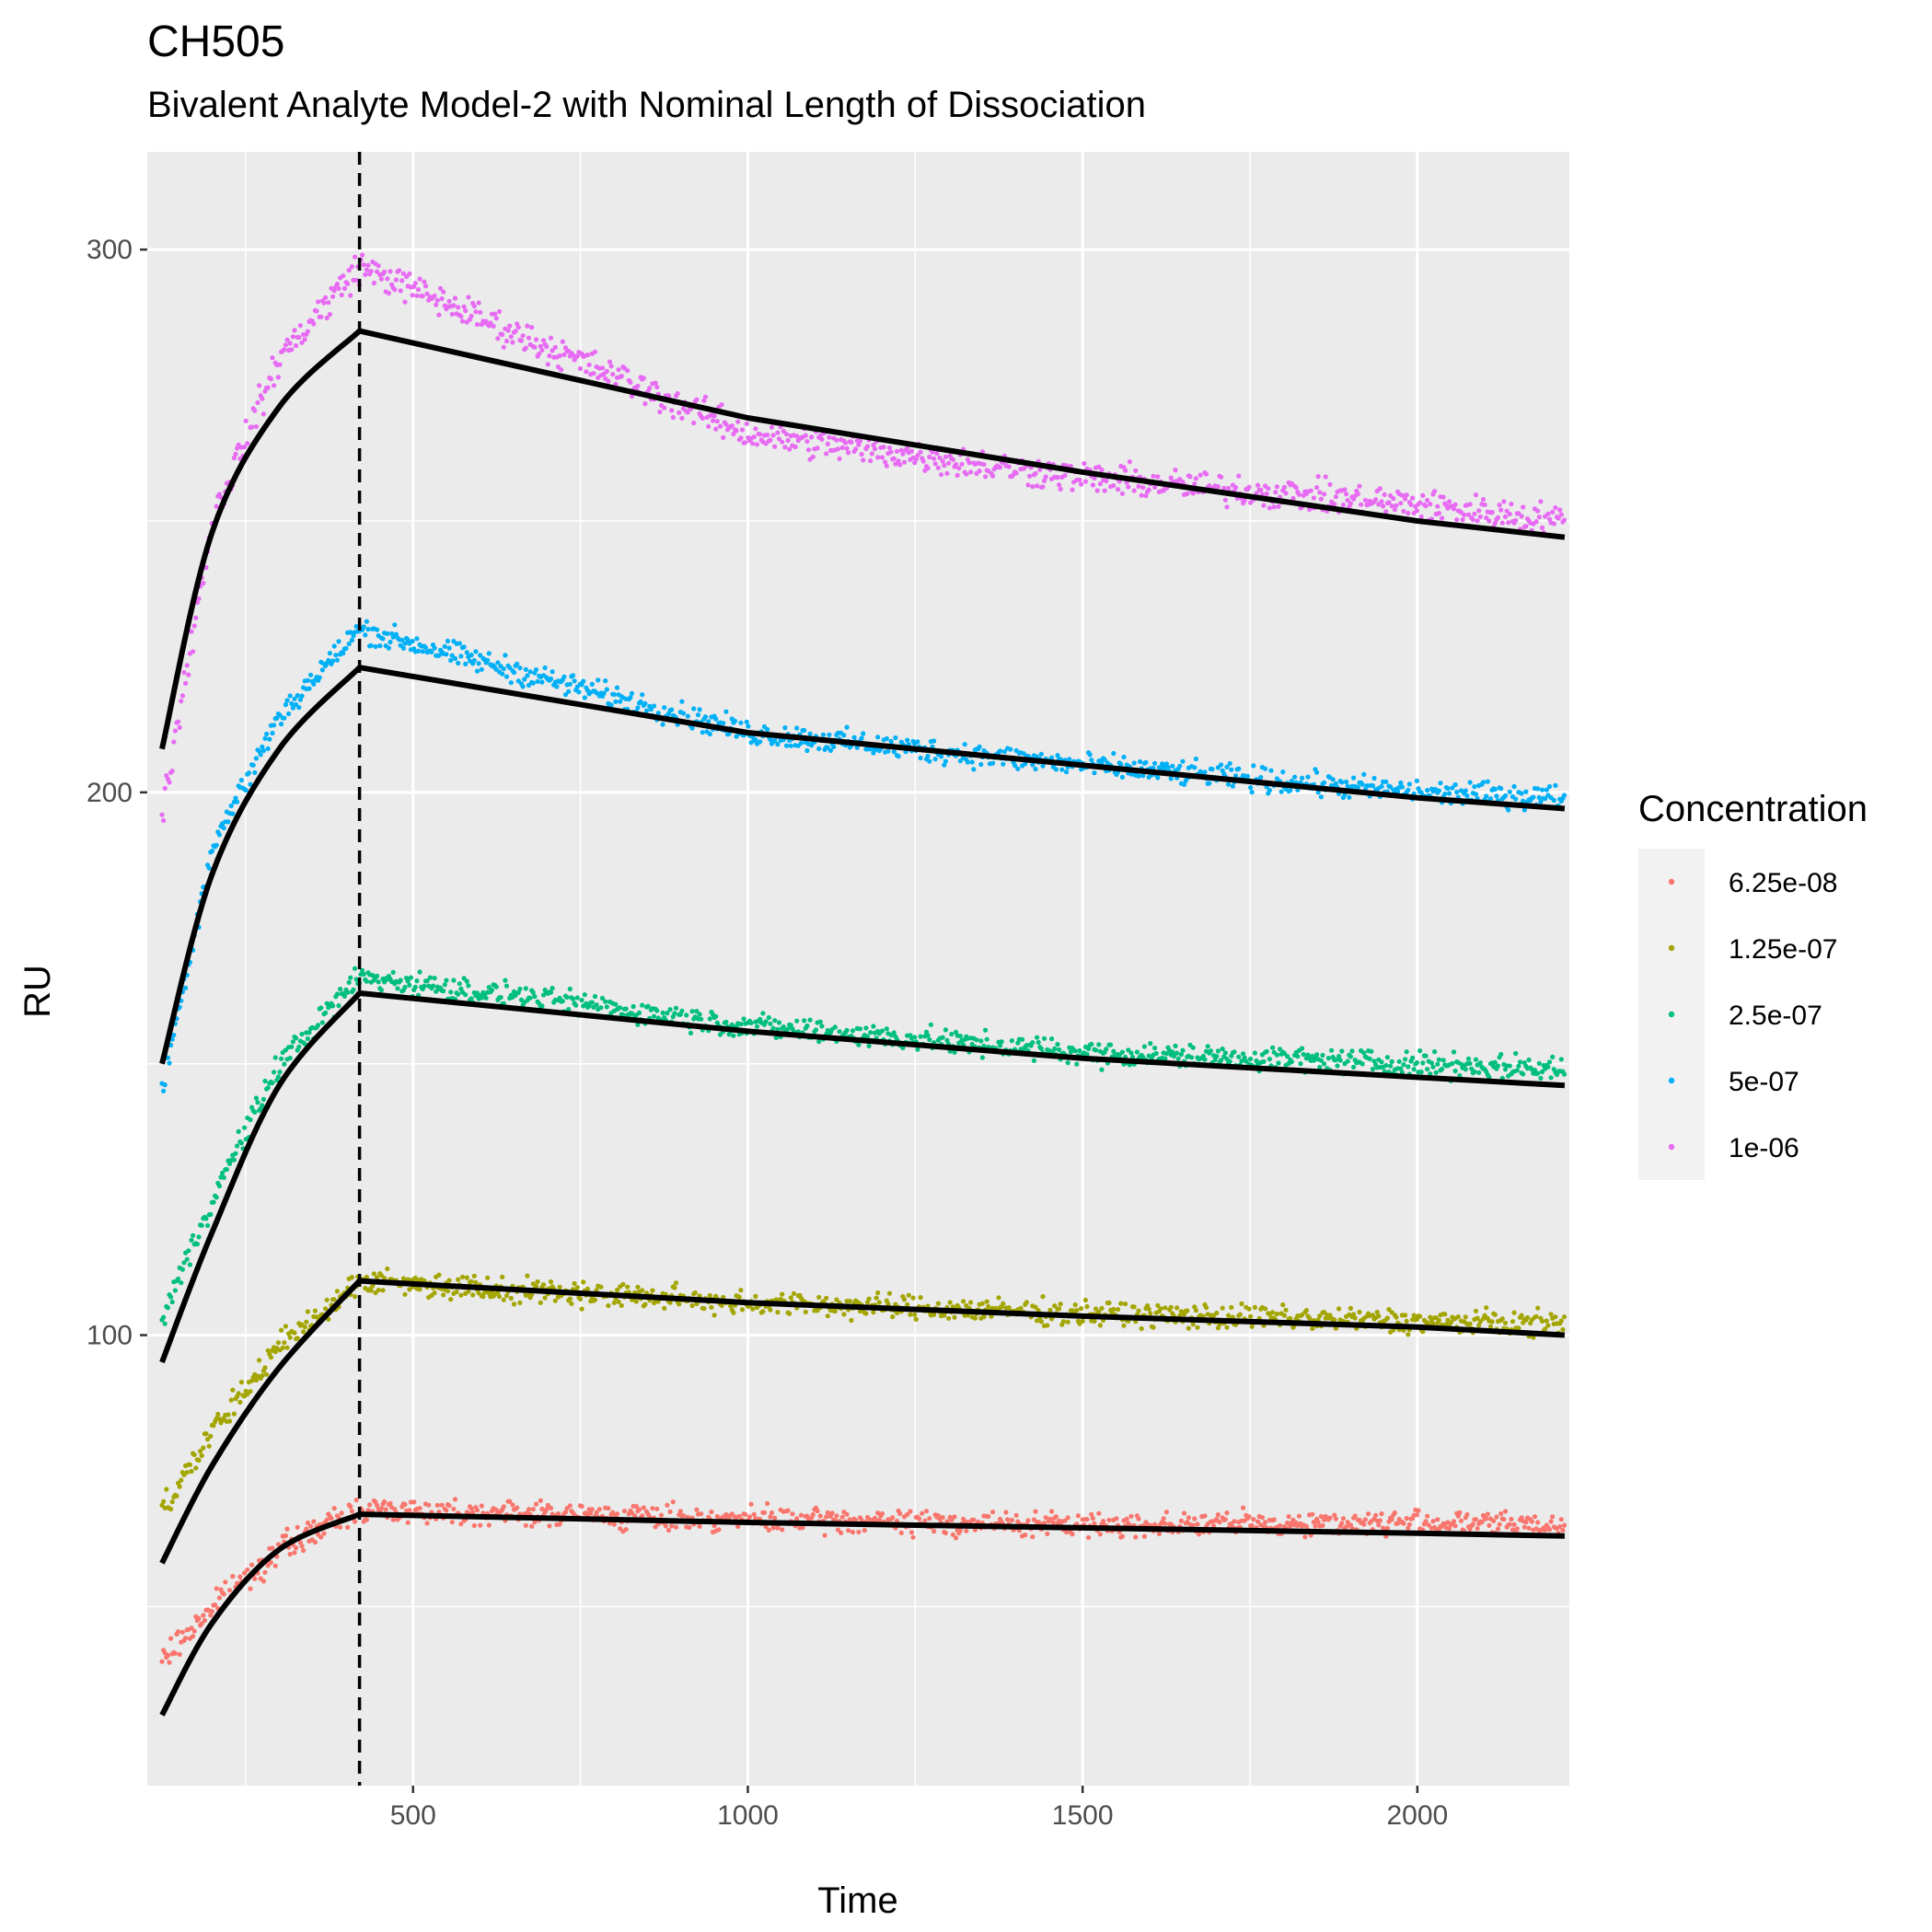 The image size is (1932, 1932). I want to click on legend-key-1.25e-07, so click(1672, 948).